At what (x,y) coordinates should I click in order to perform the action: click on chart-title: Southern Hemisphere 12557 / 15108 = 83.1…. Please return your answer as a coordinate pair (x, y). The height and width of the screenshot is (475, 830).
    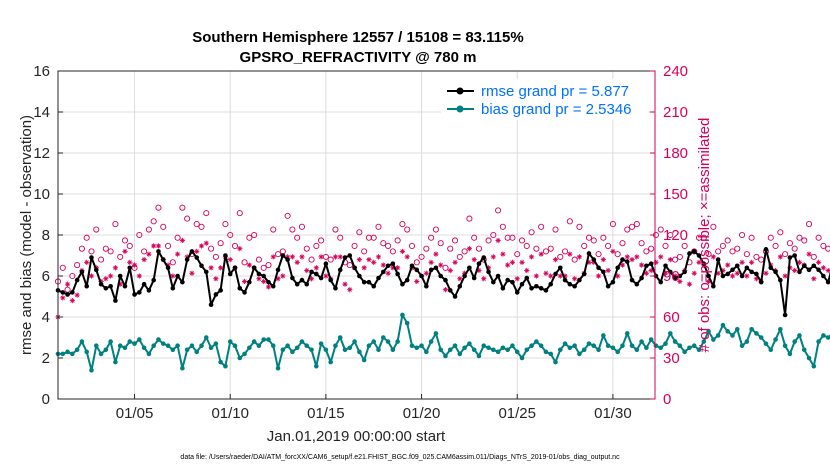
    Looking at the image, I should click on (357, 37).